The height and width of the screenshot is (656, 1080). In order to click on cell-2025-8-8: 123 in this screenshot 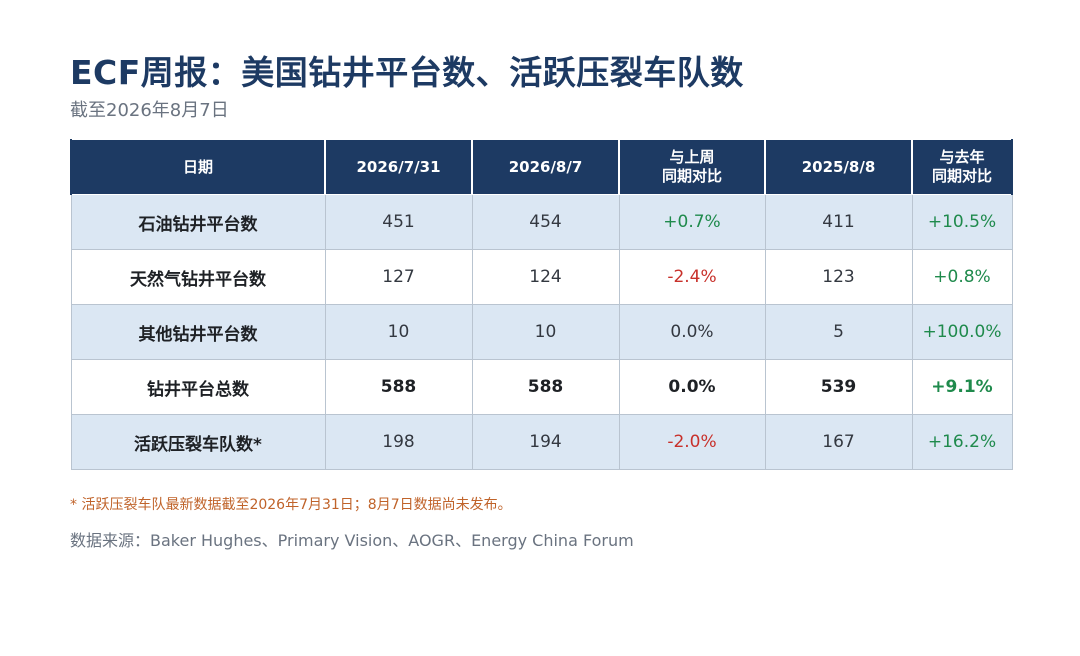, I will do `click(838, 277)`.